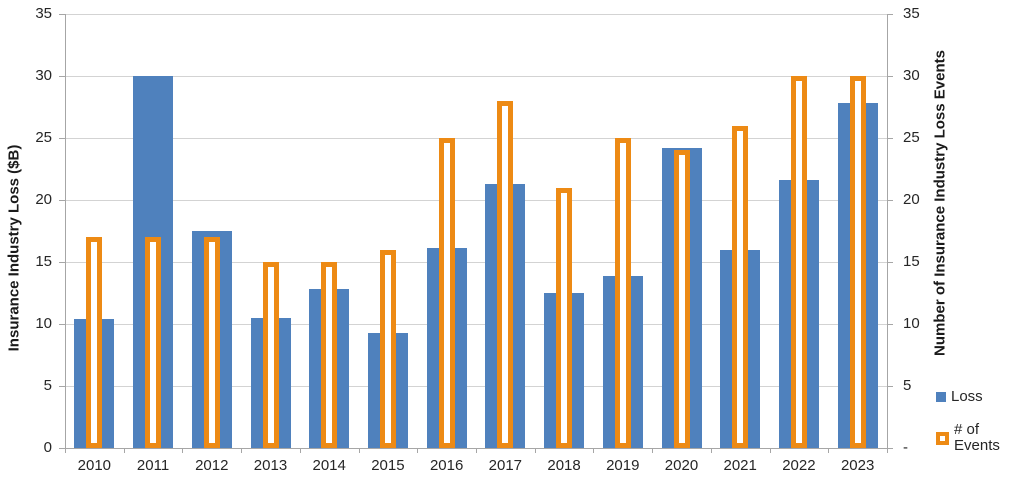 This screenshot has width=1024, height=481. Describe the element at coordinates (387, 348) in the screenshot. I see `events-bar-2015` at that location.